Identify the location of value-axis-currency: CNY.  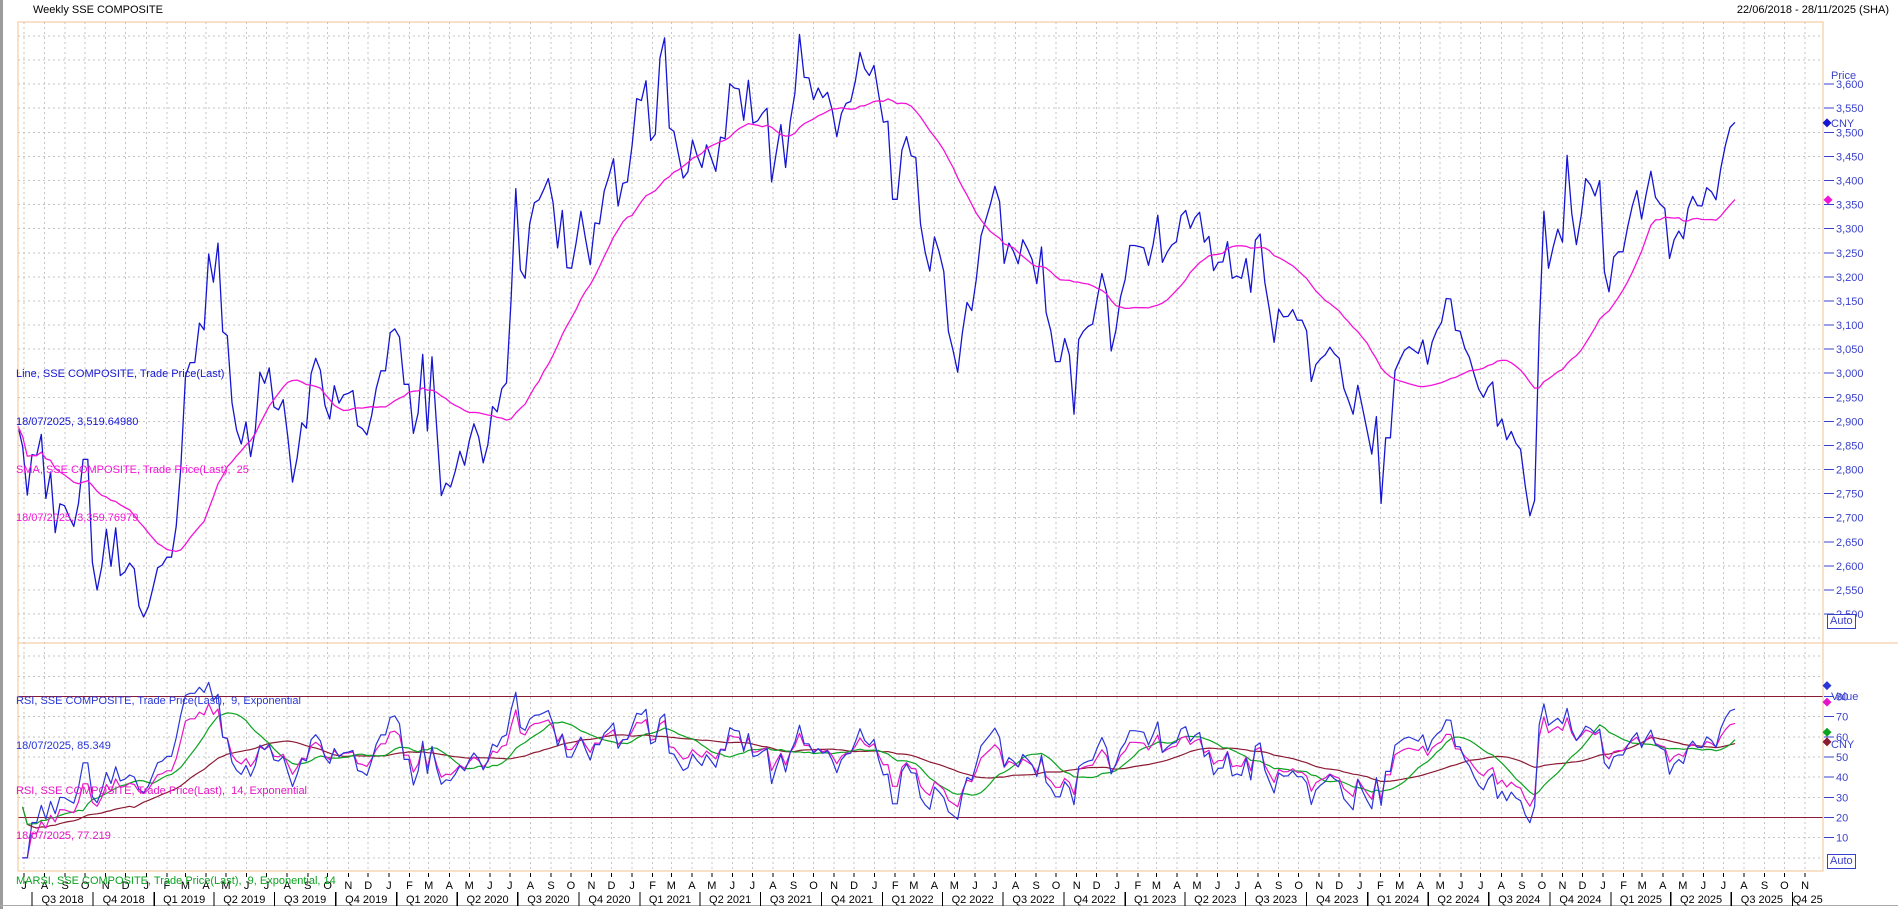
(1843, 745).